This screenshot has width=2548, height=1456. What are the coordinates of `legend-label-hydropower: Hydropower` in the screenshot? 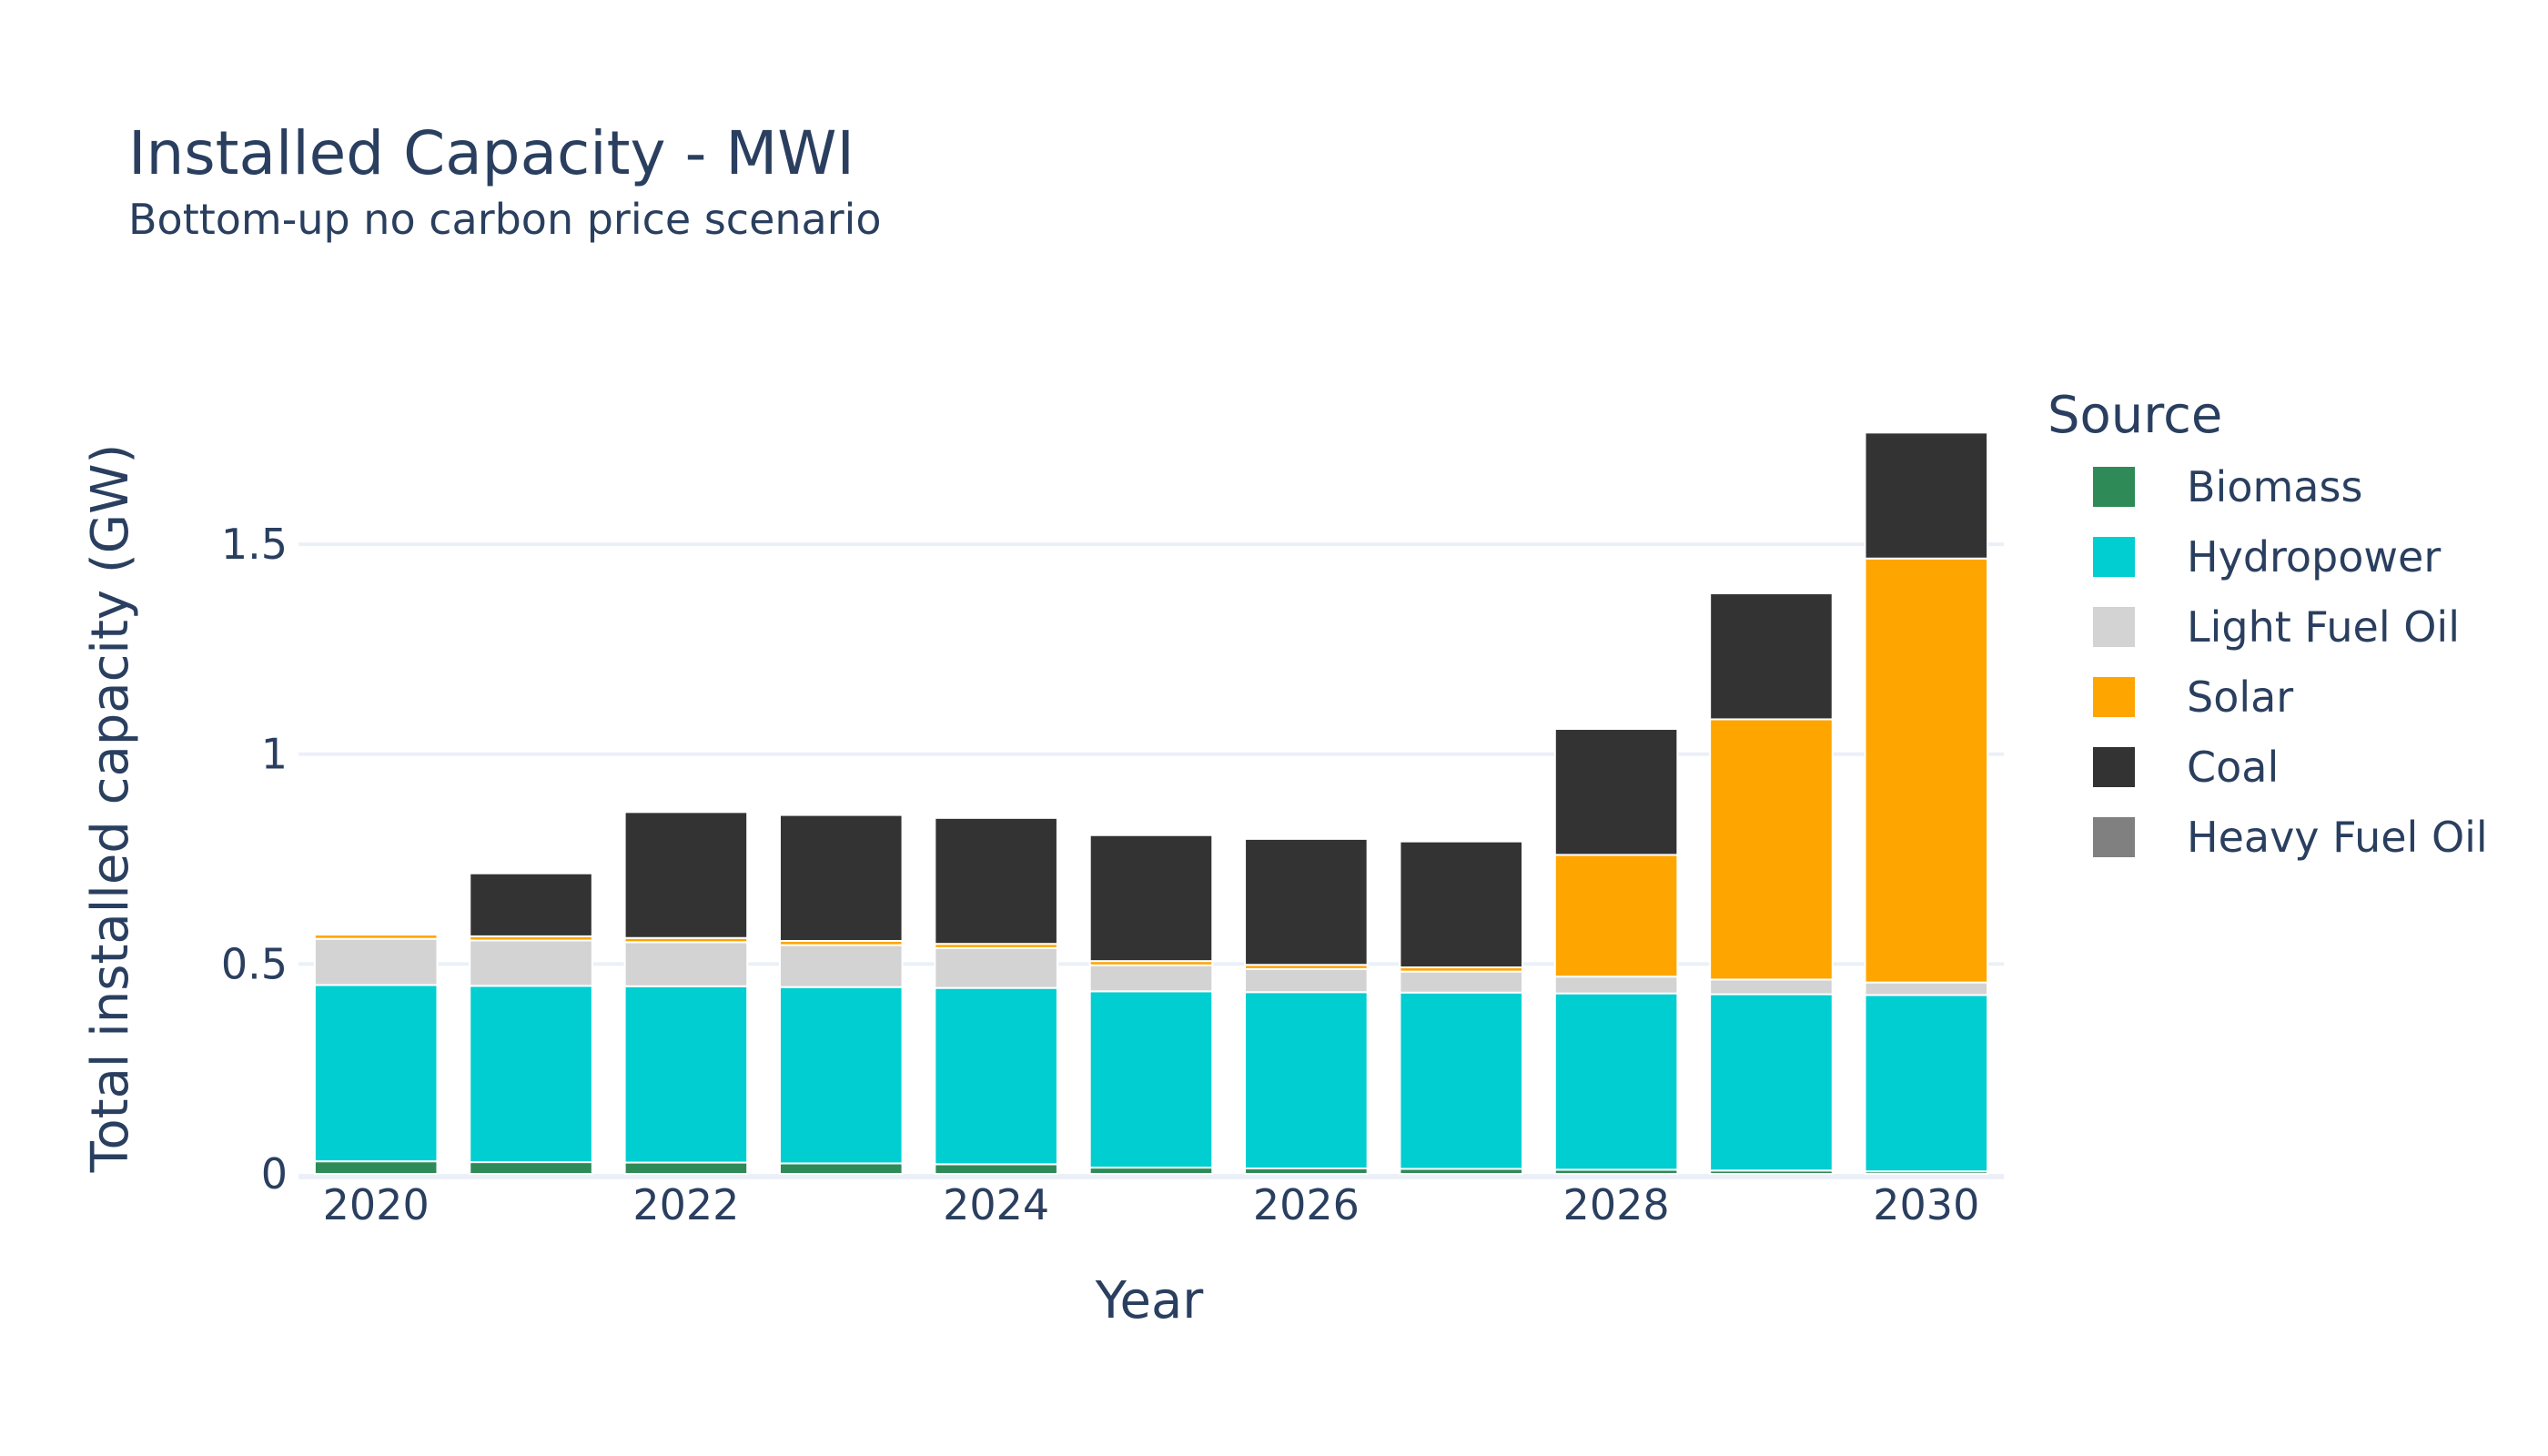 It's located at (2314, 556).